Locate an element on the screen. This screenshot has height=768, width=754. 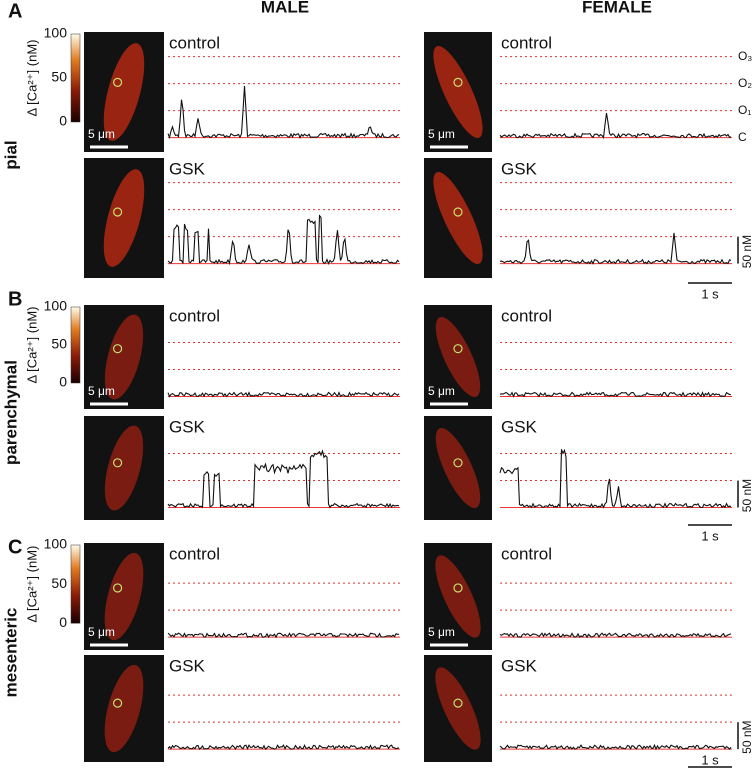
level-label: C is located at coordinates (742, 137).